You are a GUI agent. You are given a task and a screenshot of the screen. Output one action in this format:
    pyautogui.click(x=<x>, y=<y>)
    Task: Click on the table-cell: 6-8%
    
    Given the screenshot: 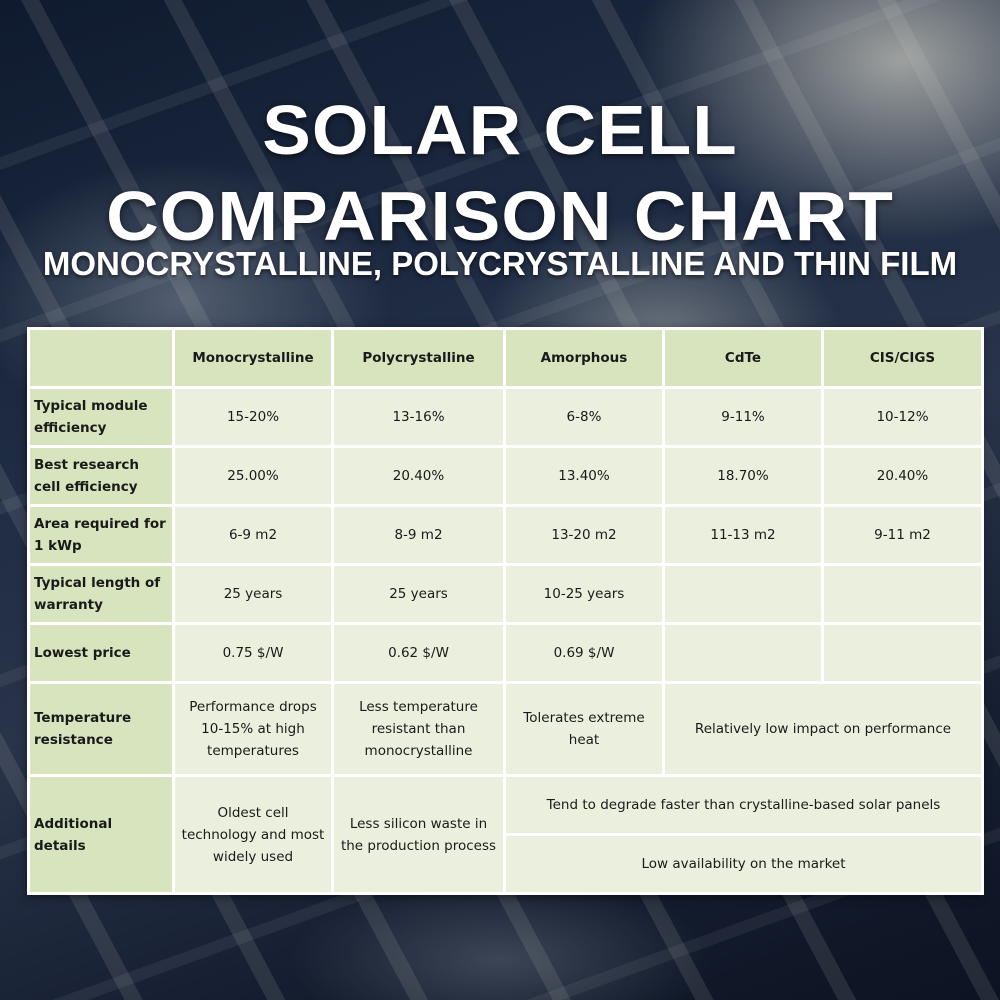 What is the action you would take?
    pyautogui.click(x=584, y=417)
    